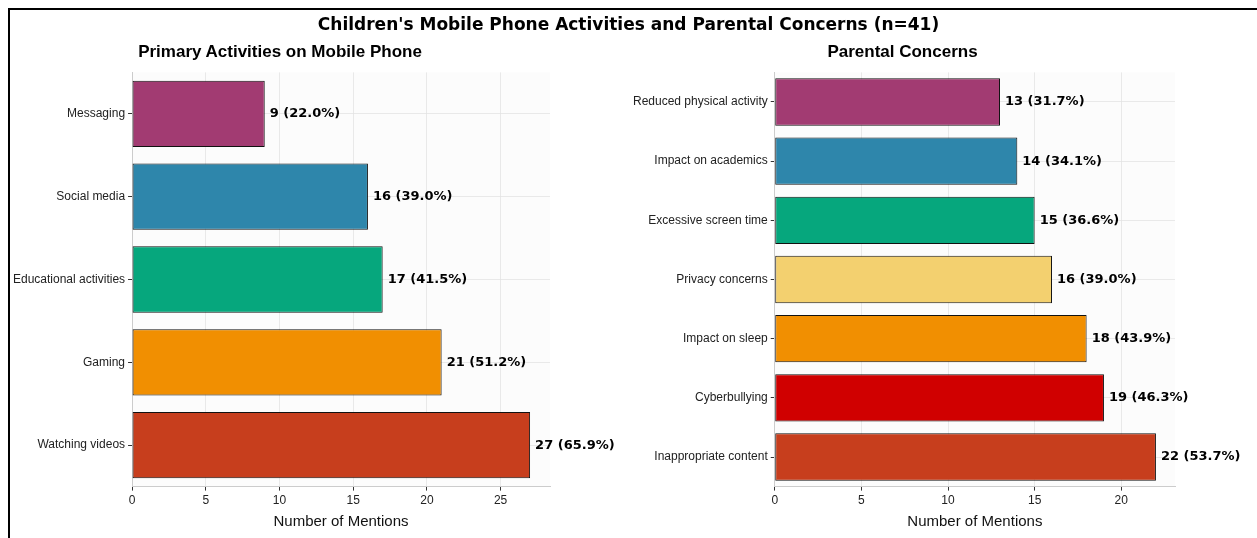 Image resolution: width=1257 pixels, height=538 pixels. What do you see at coordinates (427, 278) in the screenshot?
I see `data-label: 17 (41.5%)` at bounding box center [427, 278].